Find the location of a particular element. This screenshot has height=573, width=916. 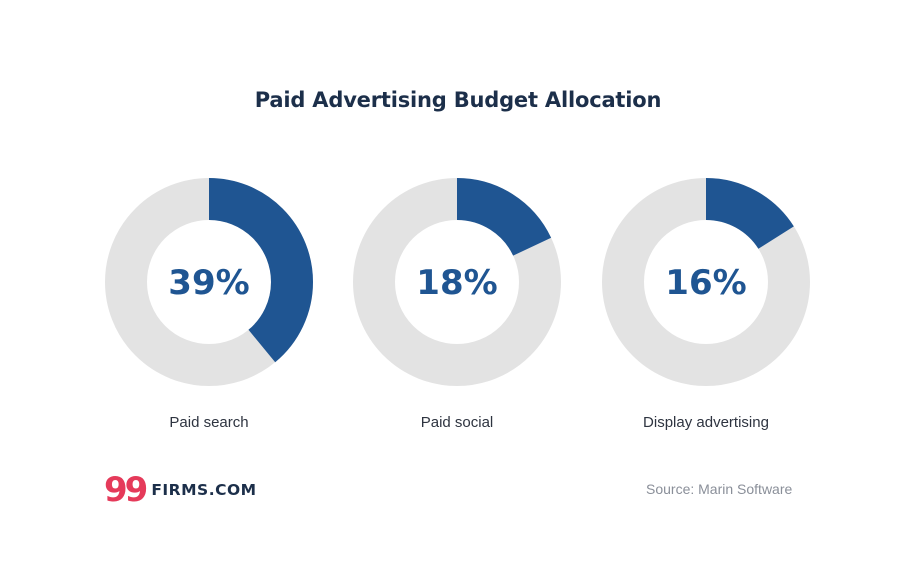

donut-value-paid-social: 18% is located at coordinates (456, 283).